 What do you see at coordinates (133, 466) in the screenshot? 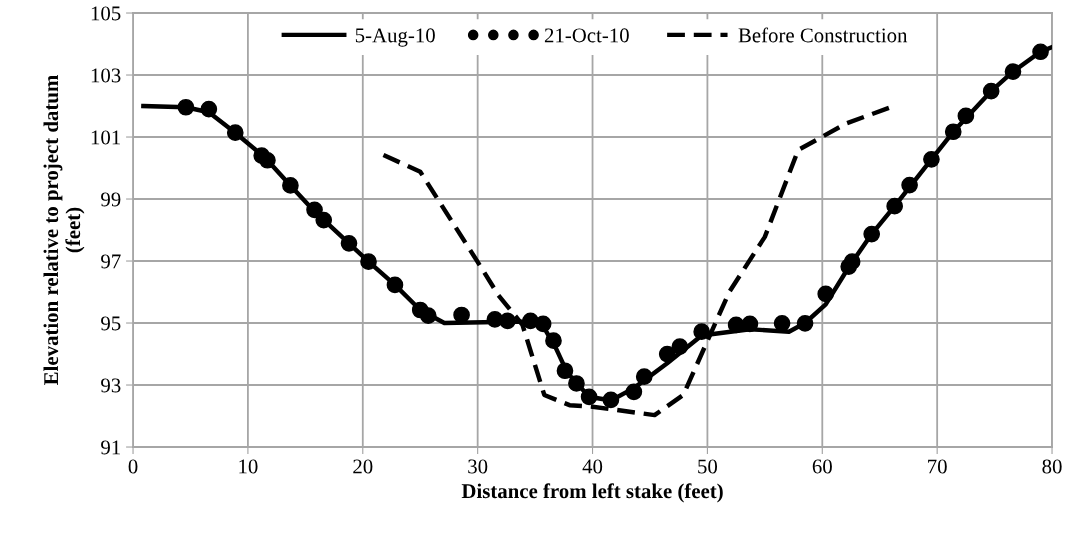
I see `x-tick-label: 0` at bounding box center [133, 466].